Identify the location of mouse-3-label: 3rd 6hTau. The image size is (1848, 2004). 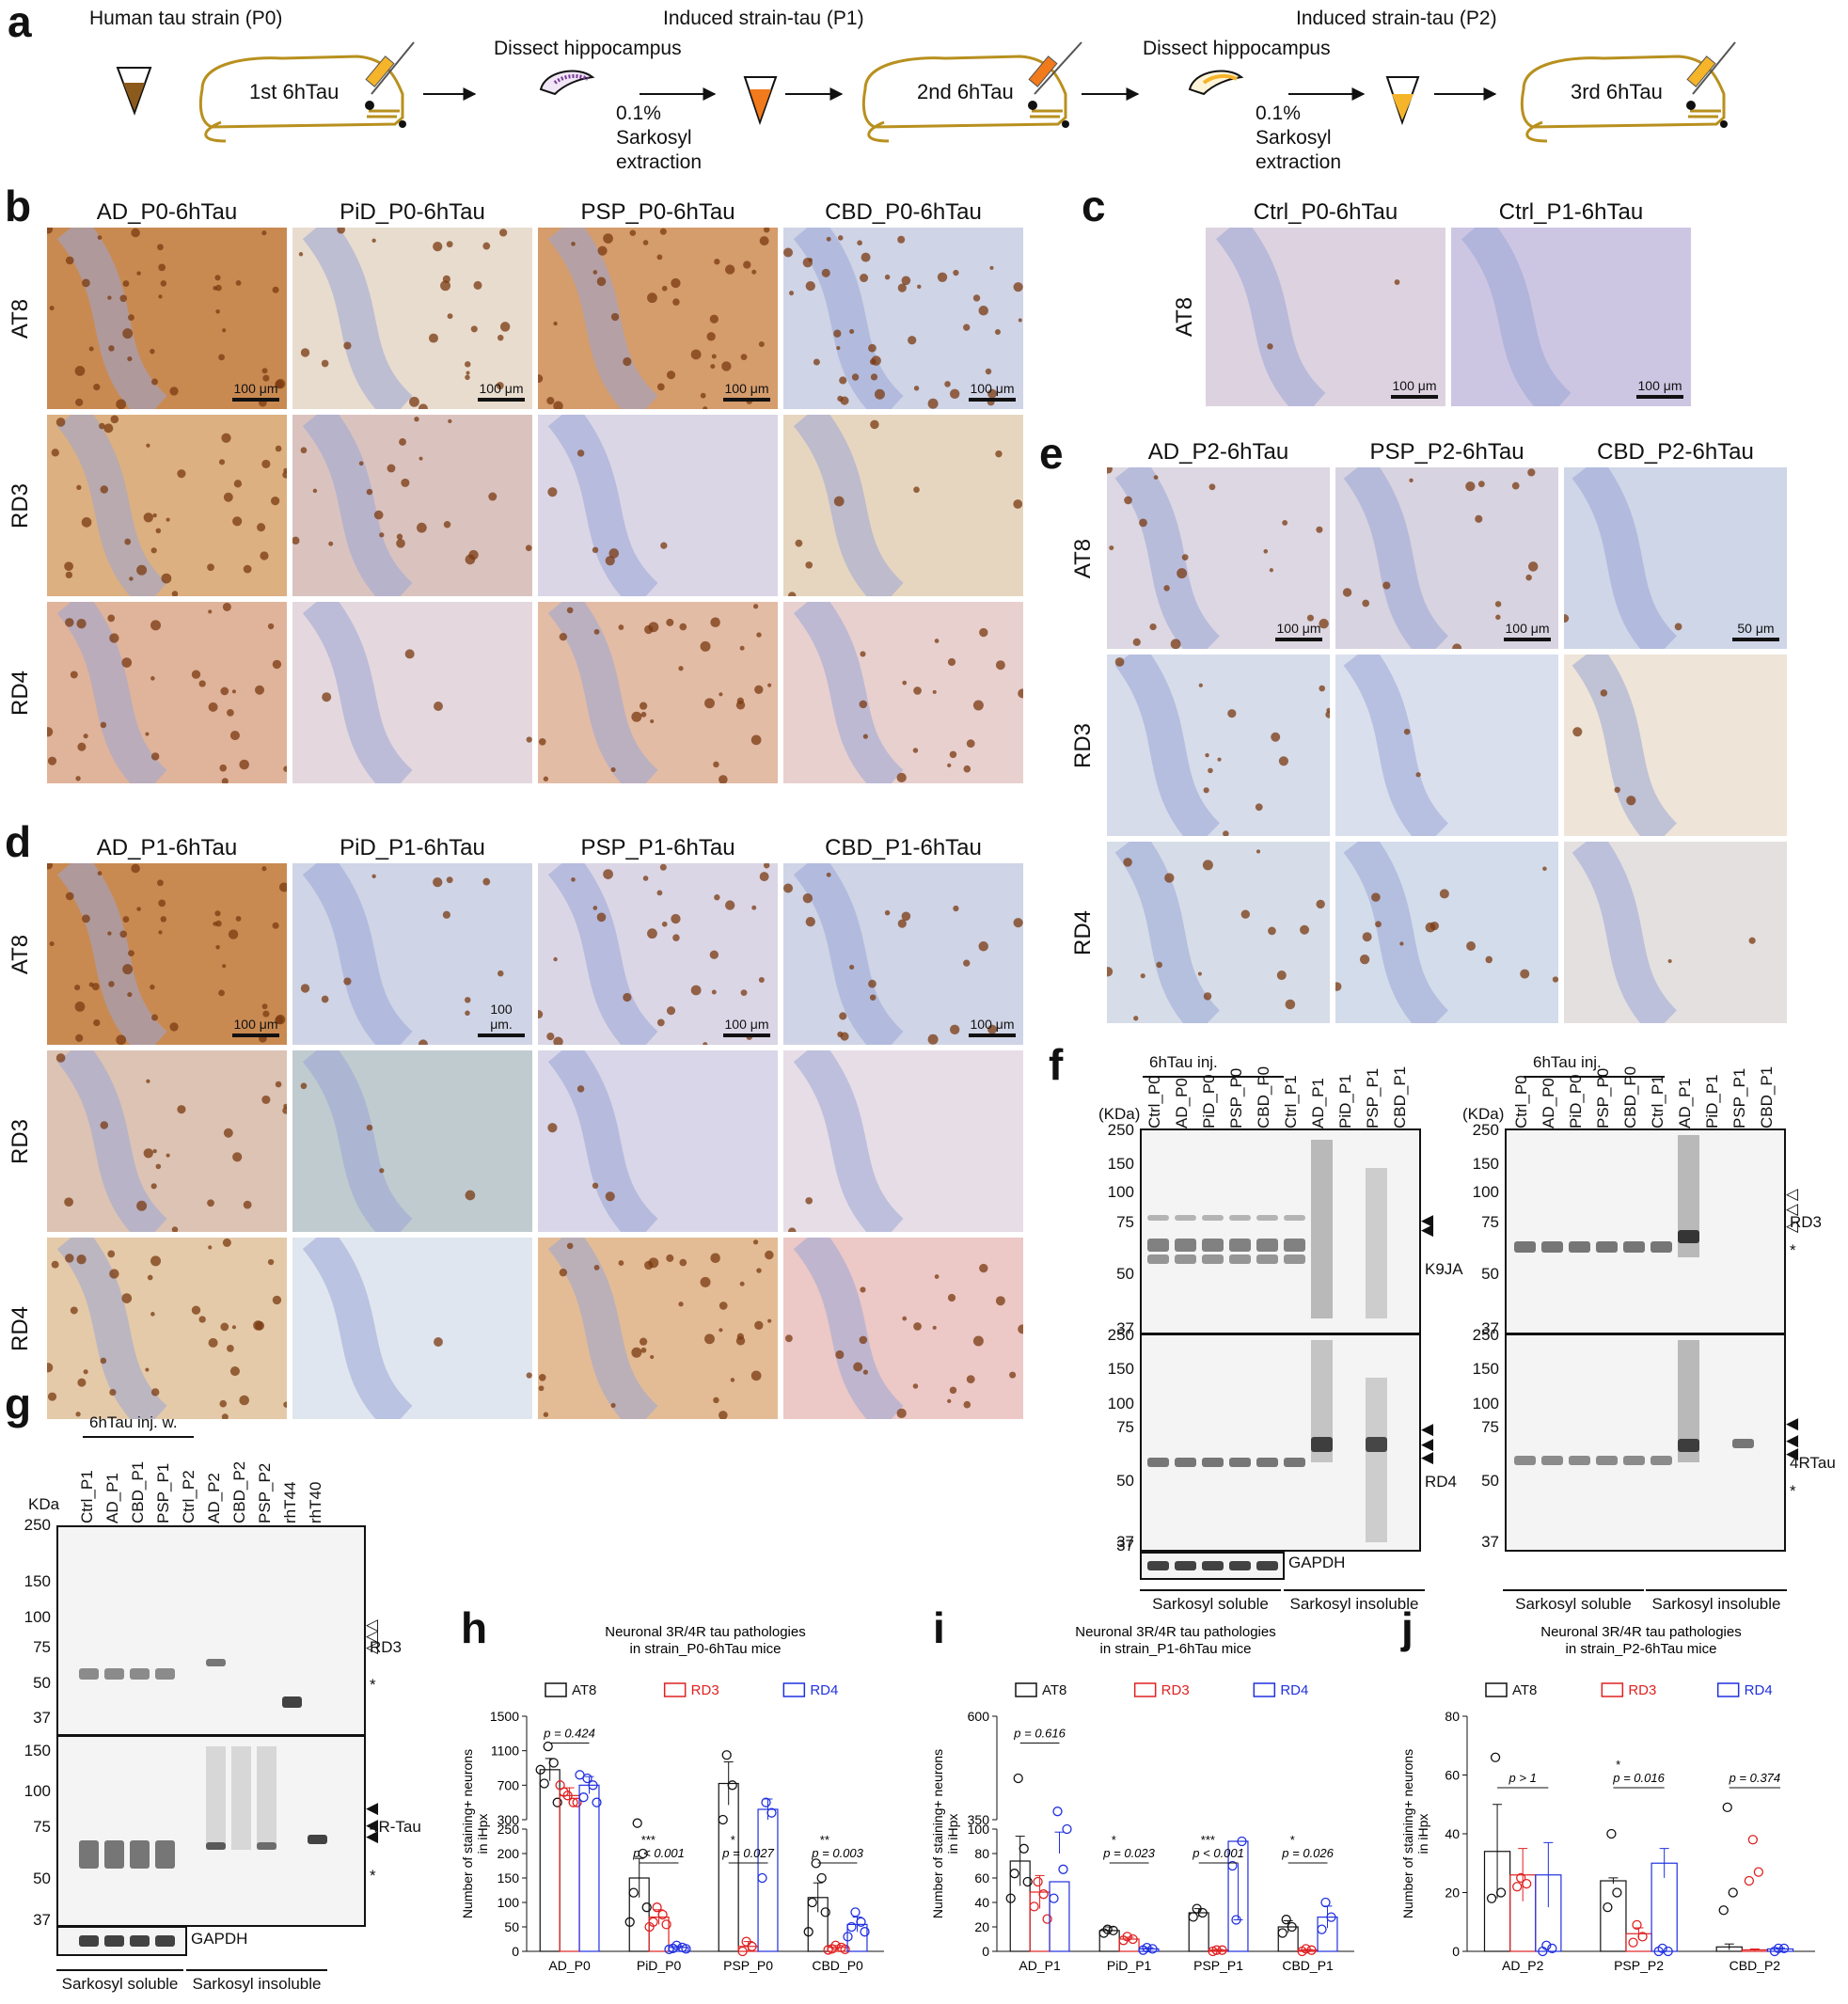
(1617, 91).